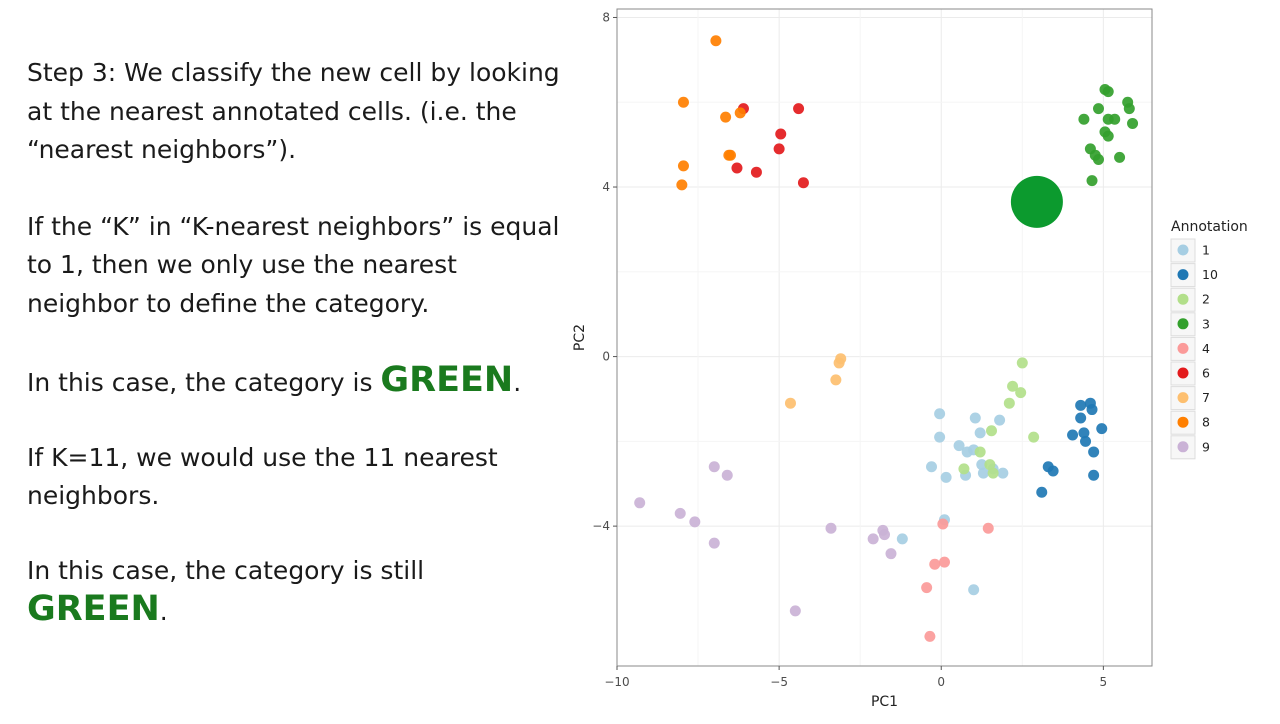 This screenshot has height=724, width=1280. Describe the element at coordinates (163, 611) in the screenshot. I see `case2-suffix: .` at that location.